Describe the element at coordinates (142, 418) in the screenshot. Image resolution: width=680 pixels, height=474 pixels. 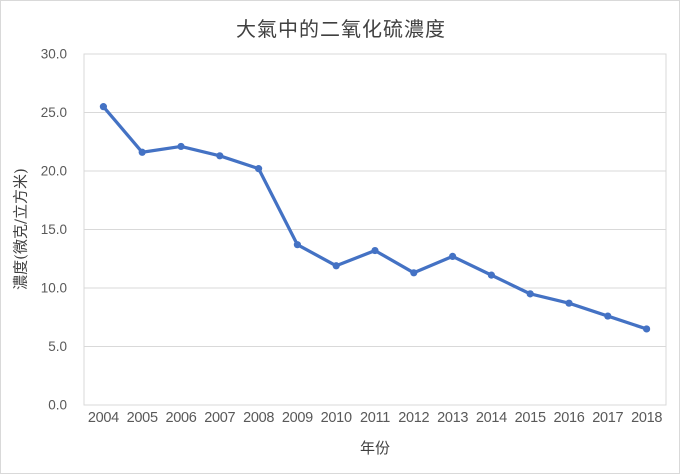
I see `x-category-label: 2005` at that location.